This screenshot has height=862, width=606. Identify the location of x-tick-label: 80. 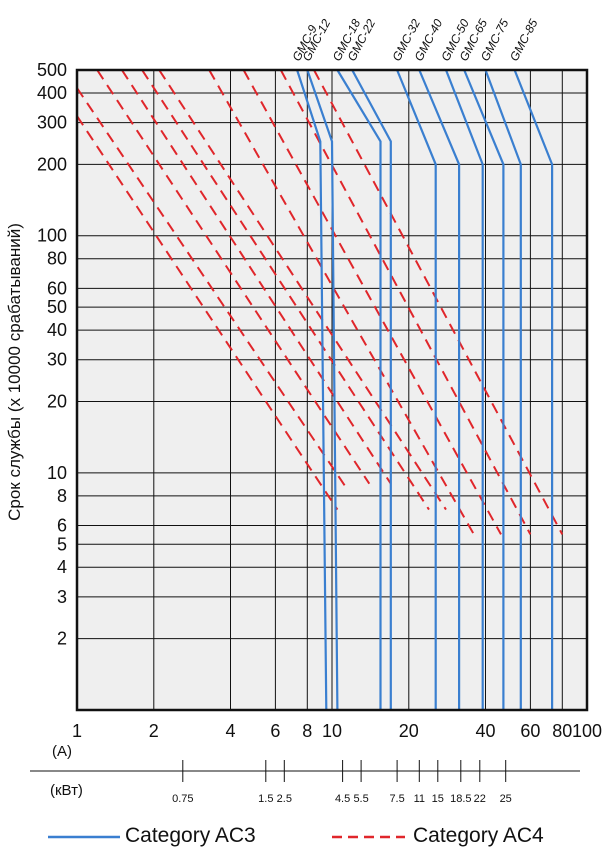
(562, 731).